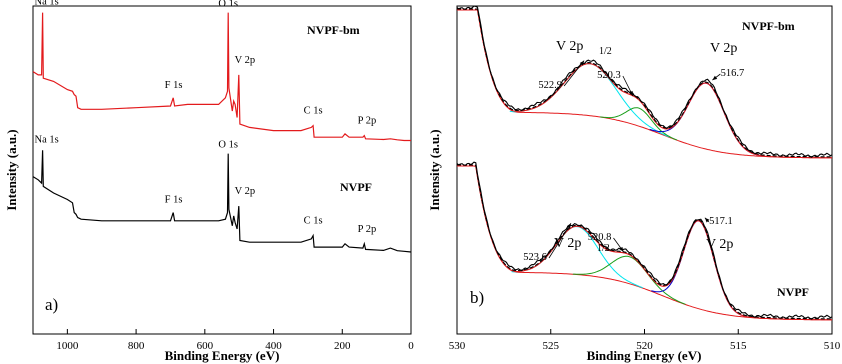 The image size is (842, 364). What do you see at coordinates (356, 187) in the screenshot?
I see `panel-a-tag-nvpf: NVPF` at bounding box center [356, 187].